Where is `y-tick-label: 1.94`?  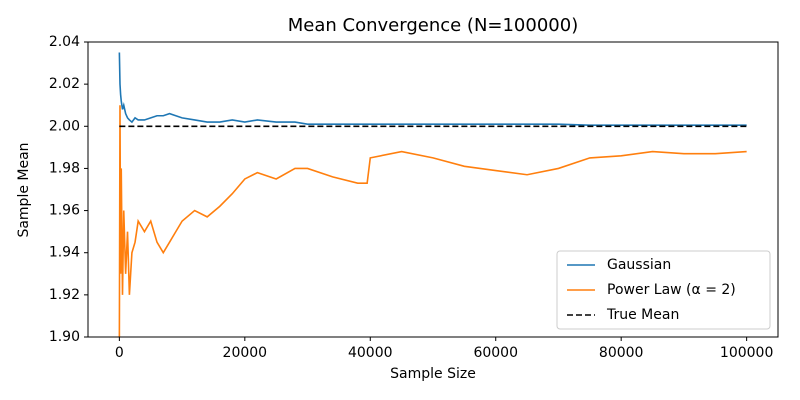 y-tick-label: 1.94 is located at coordinates (64, 253).